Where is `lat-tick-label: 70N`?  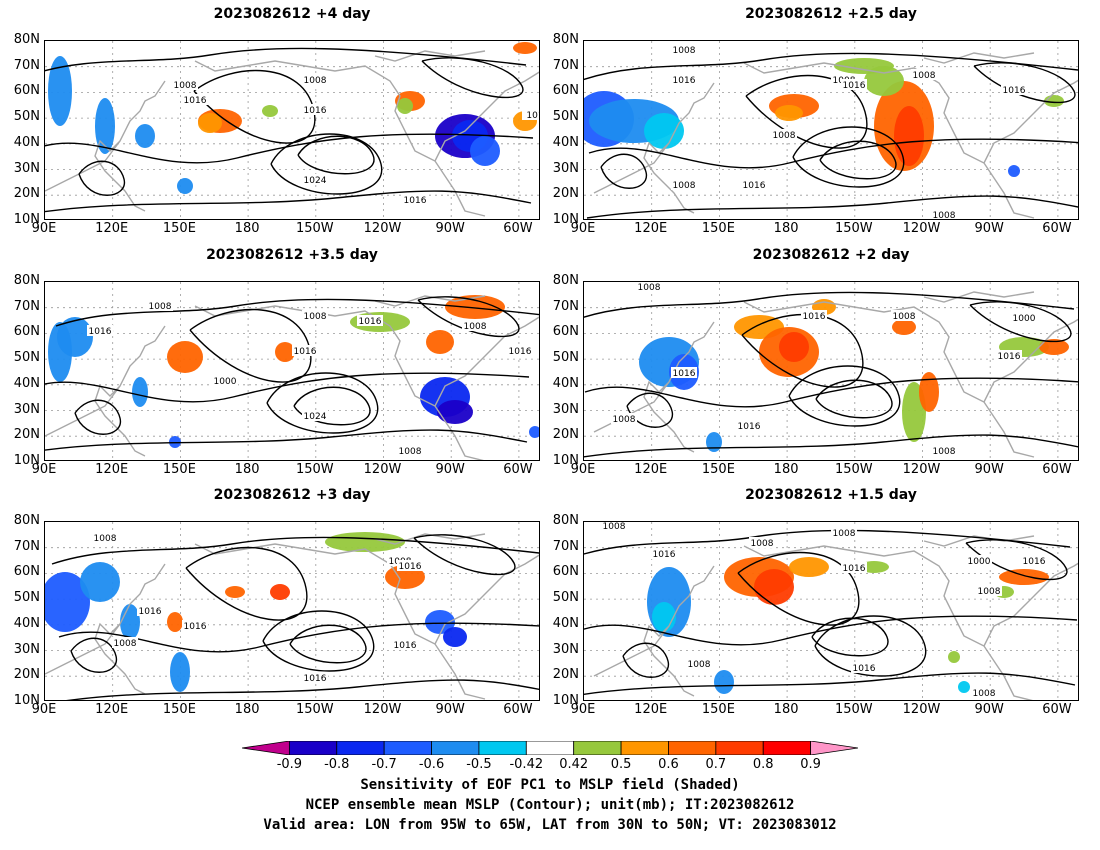
lat-tick-label: 70N is located at coordinates (565, 65).